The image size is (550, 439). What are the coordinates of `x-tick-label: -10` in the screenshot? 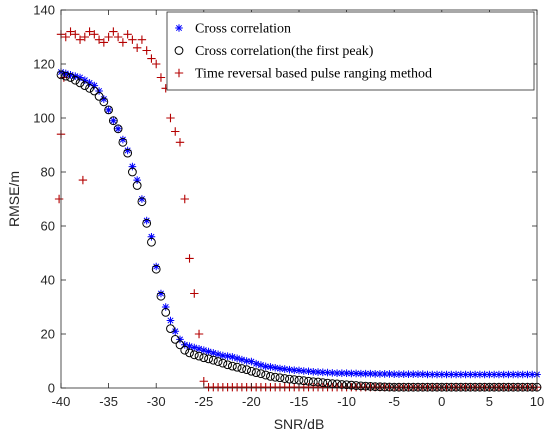 It's located at (346, 401).